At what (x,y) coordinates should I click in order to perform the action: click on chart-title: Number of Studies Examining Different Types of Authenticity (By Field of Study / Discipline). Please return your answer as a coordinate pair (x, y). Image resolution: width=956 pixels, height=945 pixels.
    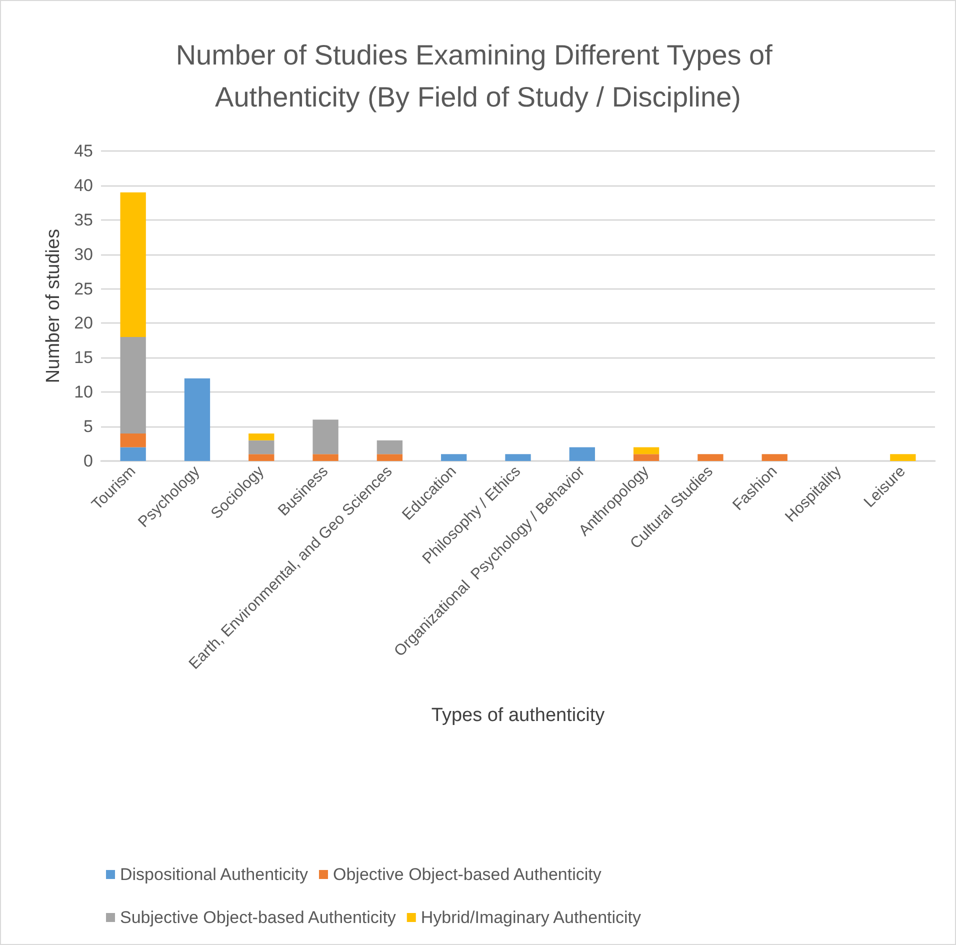
    Looking at the image, I should click on (478, 76).